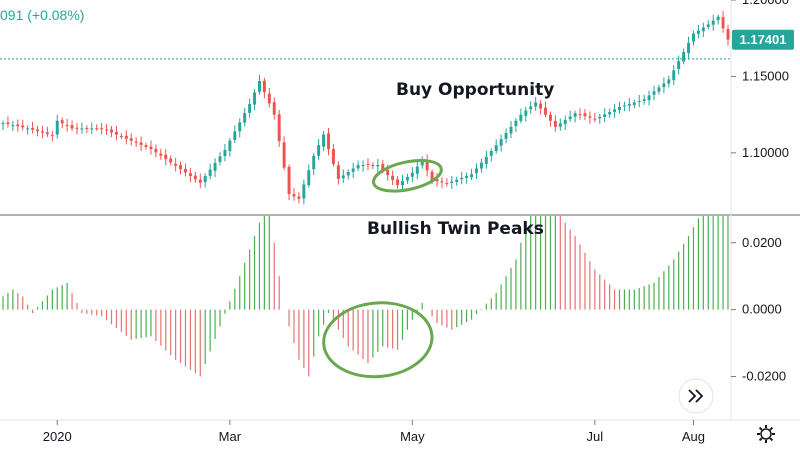 The height and width of the screenshot is (449, 800). Describe the element at coordinates (42, 15) in the screenshot. I see `price-change-legend: 091 (+0.08%)` at that location.